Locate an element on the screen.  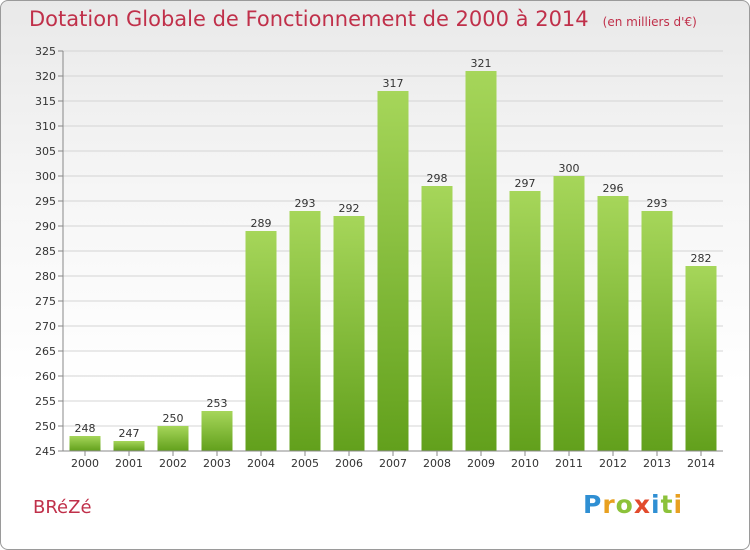
bar-2005 is located at coordinates (305, 331).